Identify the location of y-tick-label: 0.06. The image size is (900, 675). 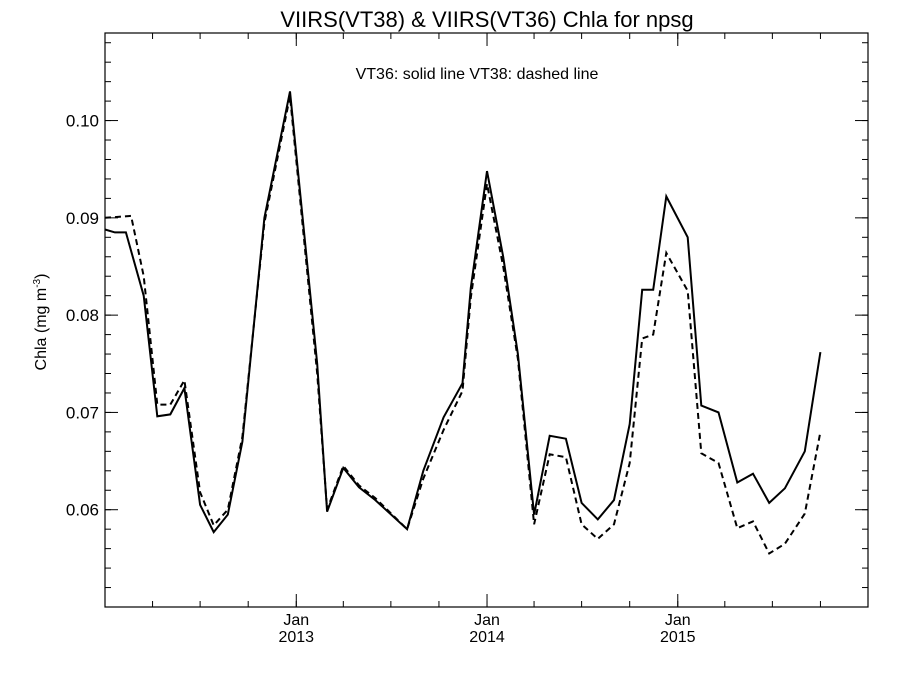
(82, 510).